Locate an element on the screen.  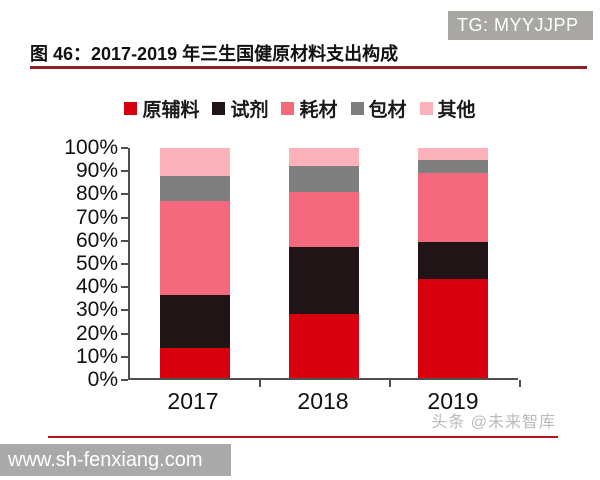
x-axis-labels: 2017 2018 2019 is located at coordinates (323, 401).